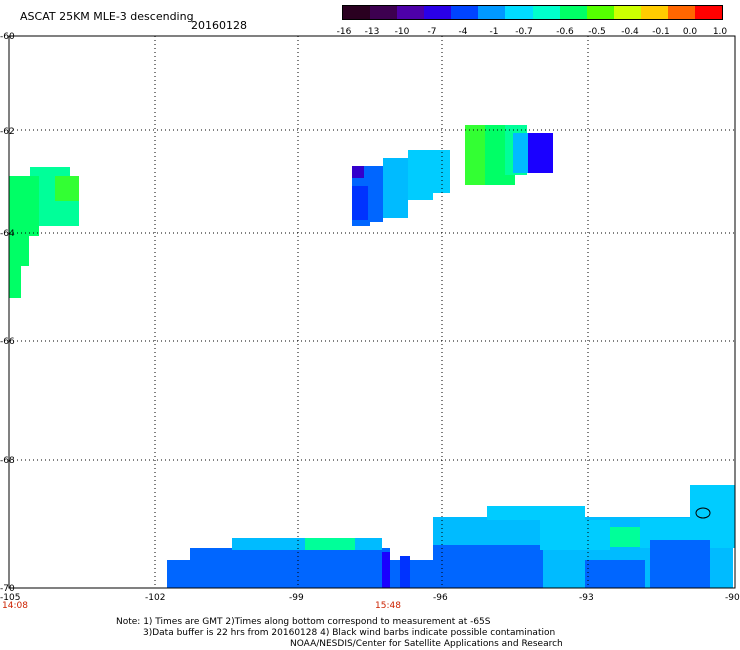 The image size is (740, 650). I want to click on colorbar-label: -0.4, so click(630, 32).